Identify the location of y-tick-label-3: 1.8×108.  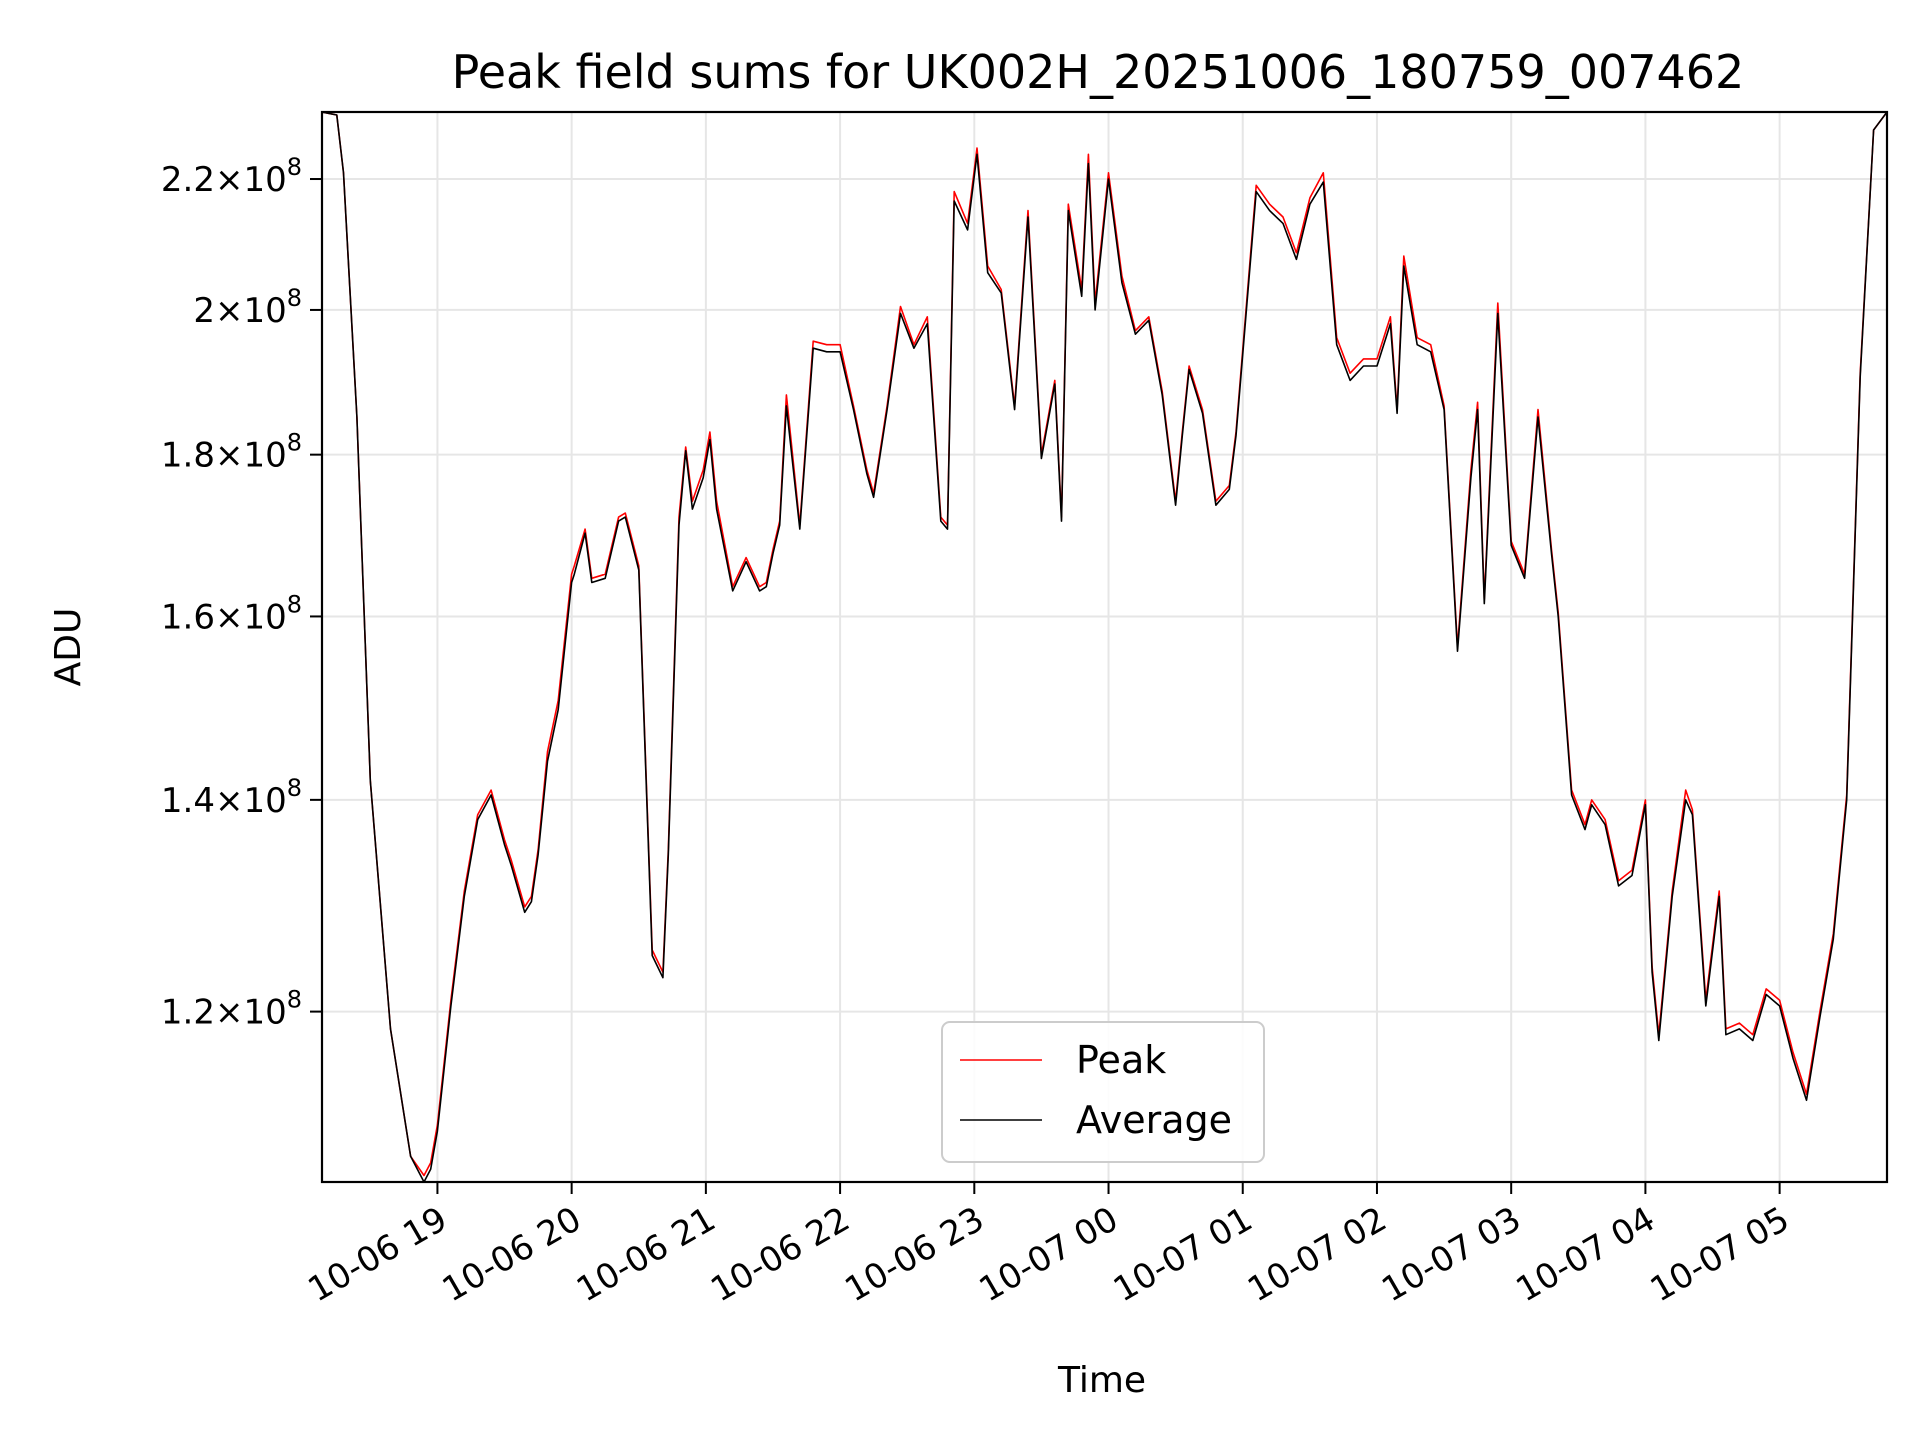
(231, 452).